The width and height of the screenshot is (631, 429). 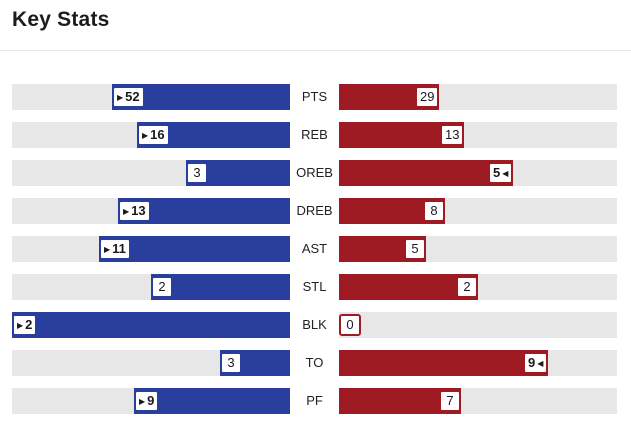 I want to click on stat-label: OREB, so click(x=314, y=172).